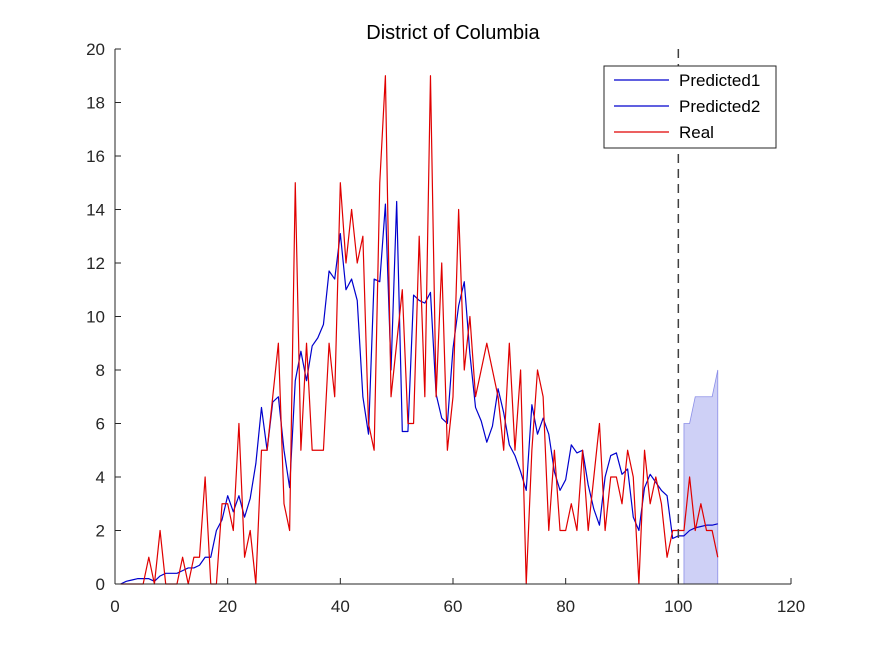 Image resolution: width=875 pixels, height=656 pixels. What do you see at coordinates (100, 477) in the screenshot?
I see `y-tick-label: 4` at bounding box center [100, 477].